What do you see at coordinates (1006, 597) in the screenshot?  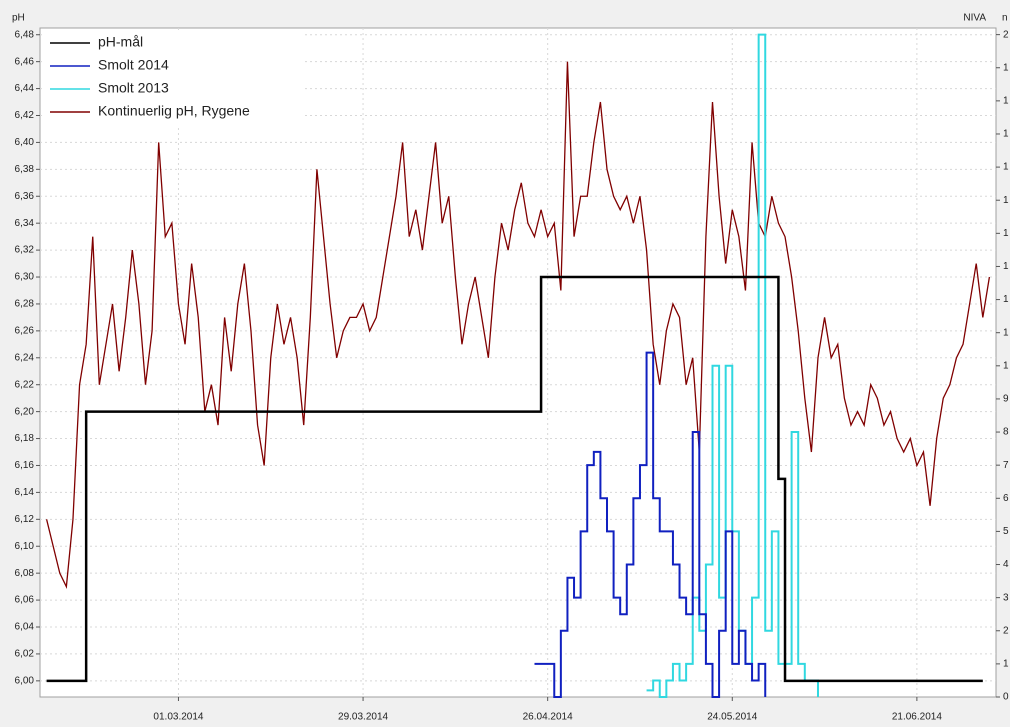 I see `y2-tick-label: 3` at bounding box center [1006, 597].